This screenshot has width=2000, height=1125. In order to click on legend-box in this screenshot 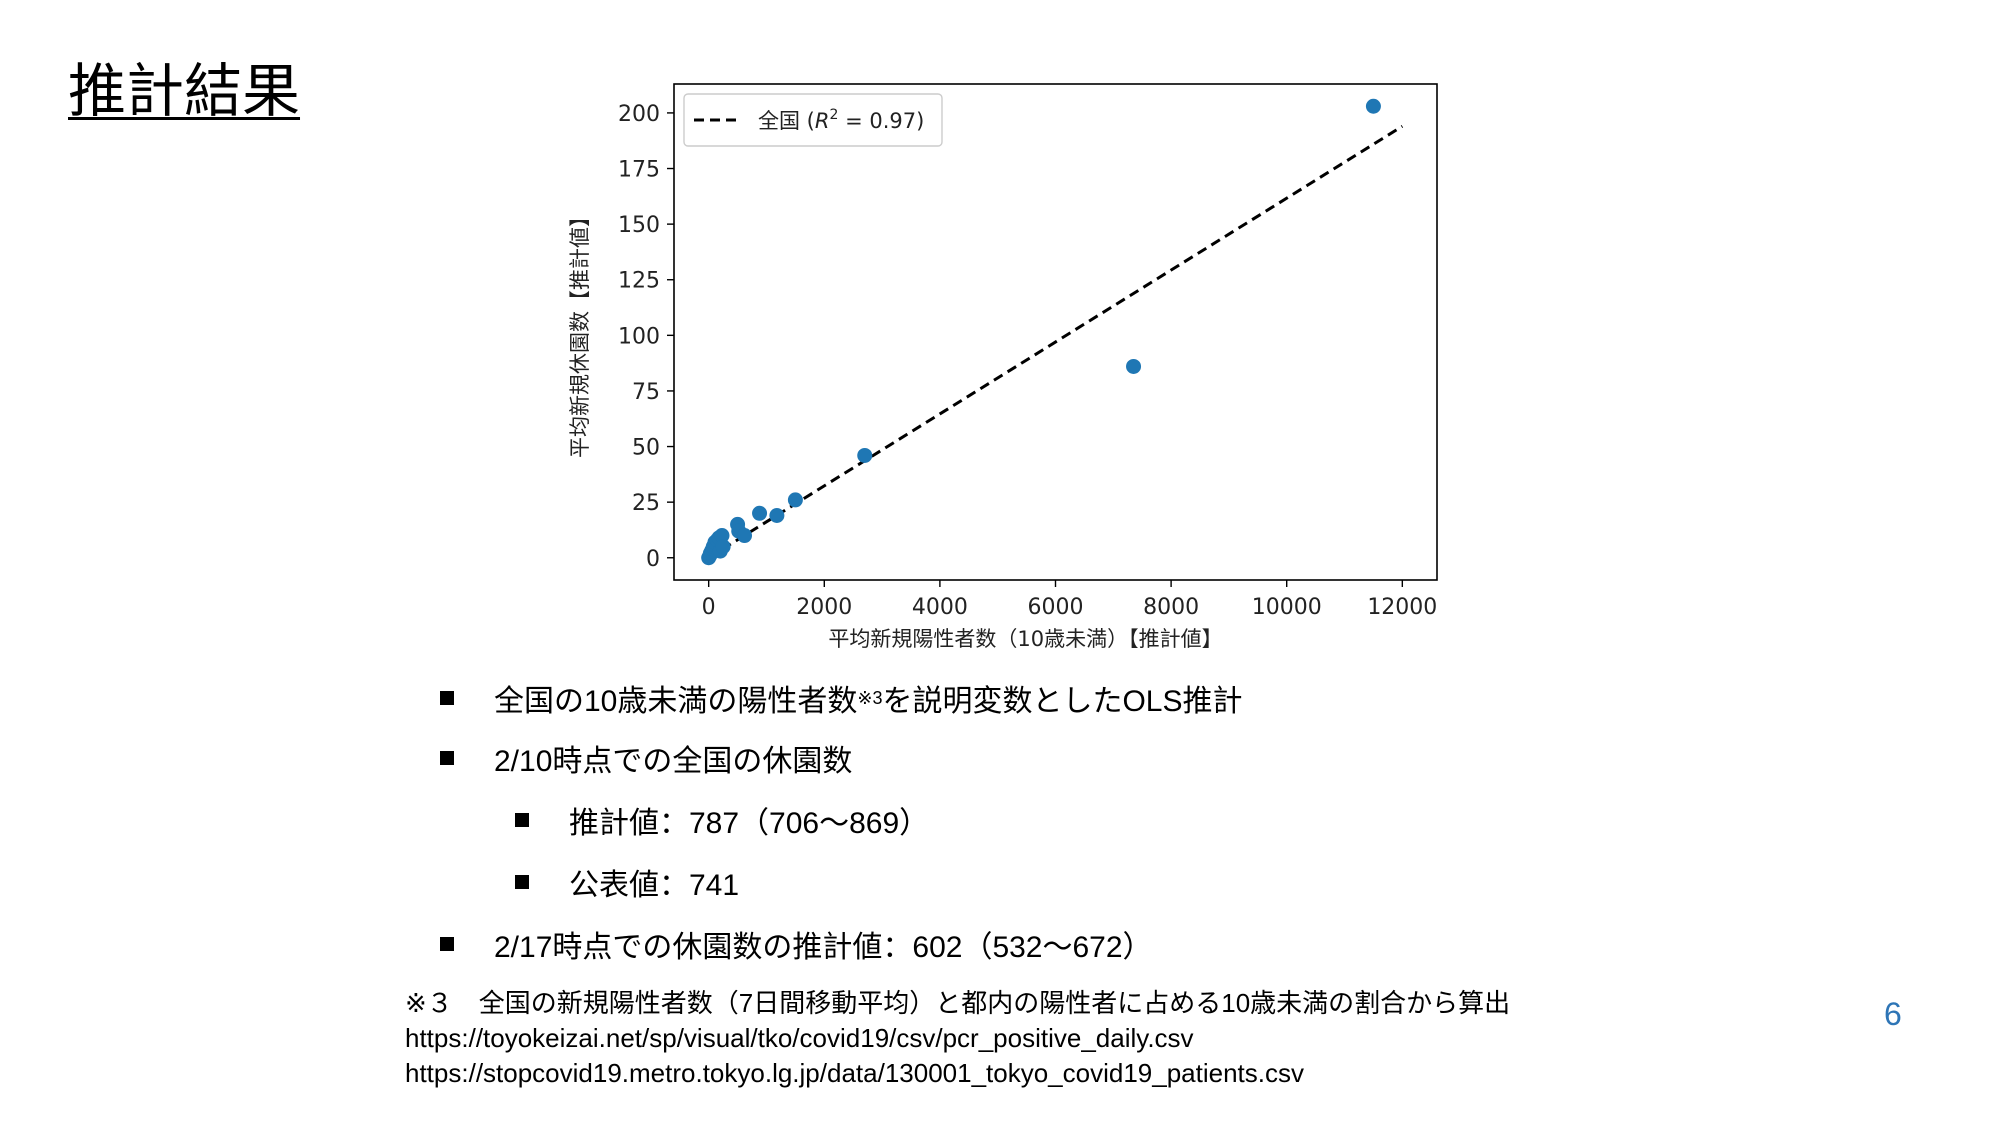, I will do `click(813, 120)`.